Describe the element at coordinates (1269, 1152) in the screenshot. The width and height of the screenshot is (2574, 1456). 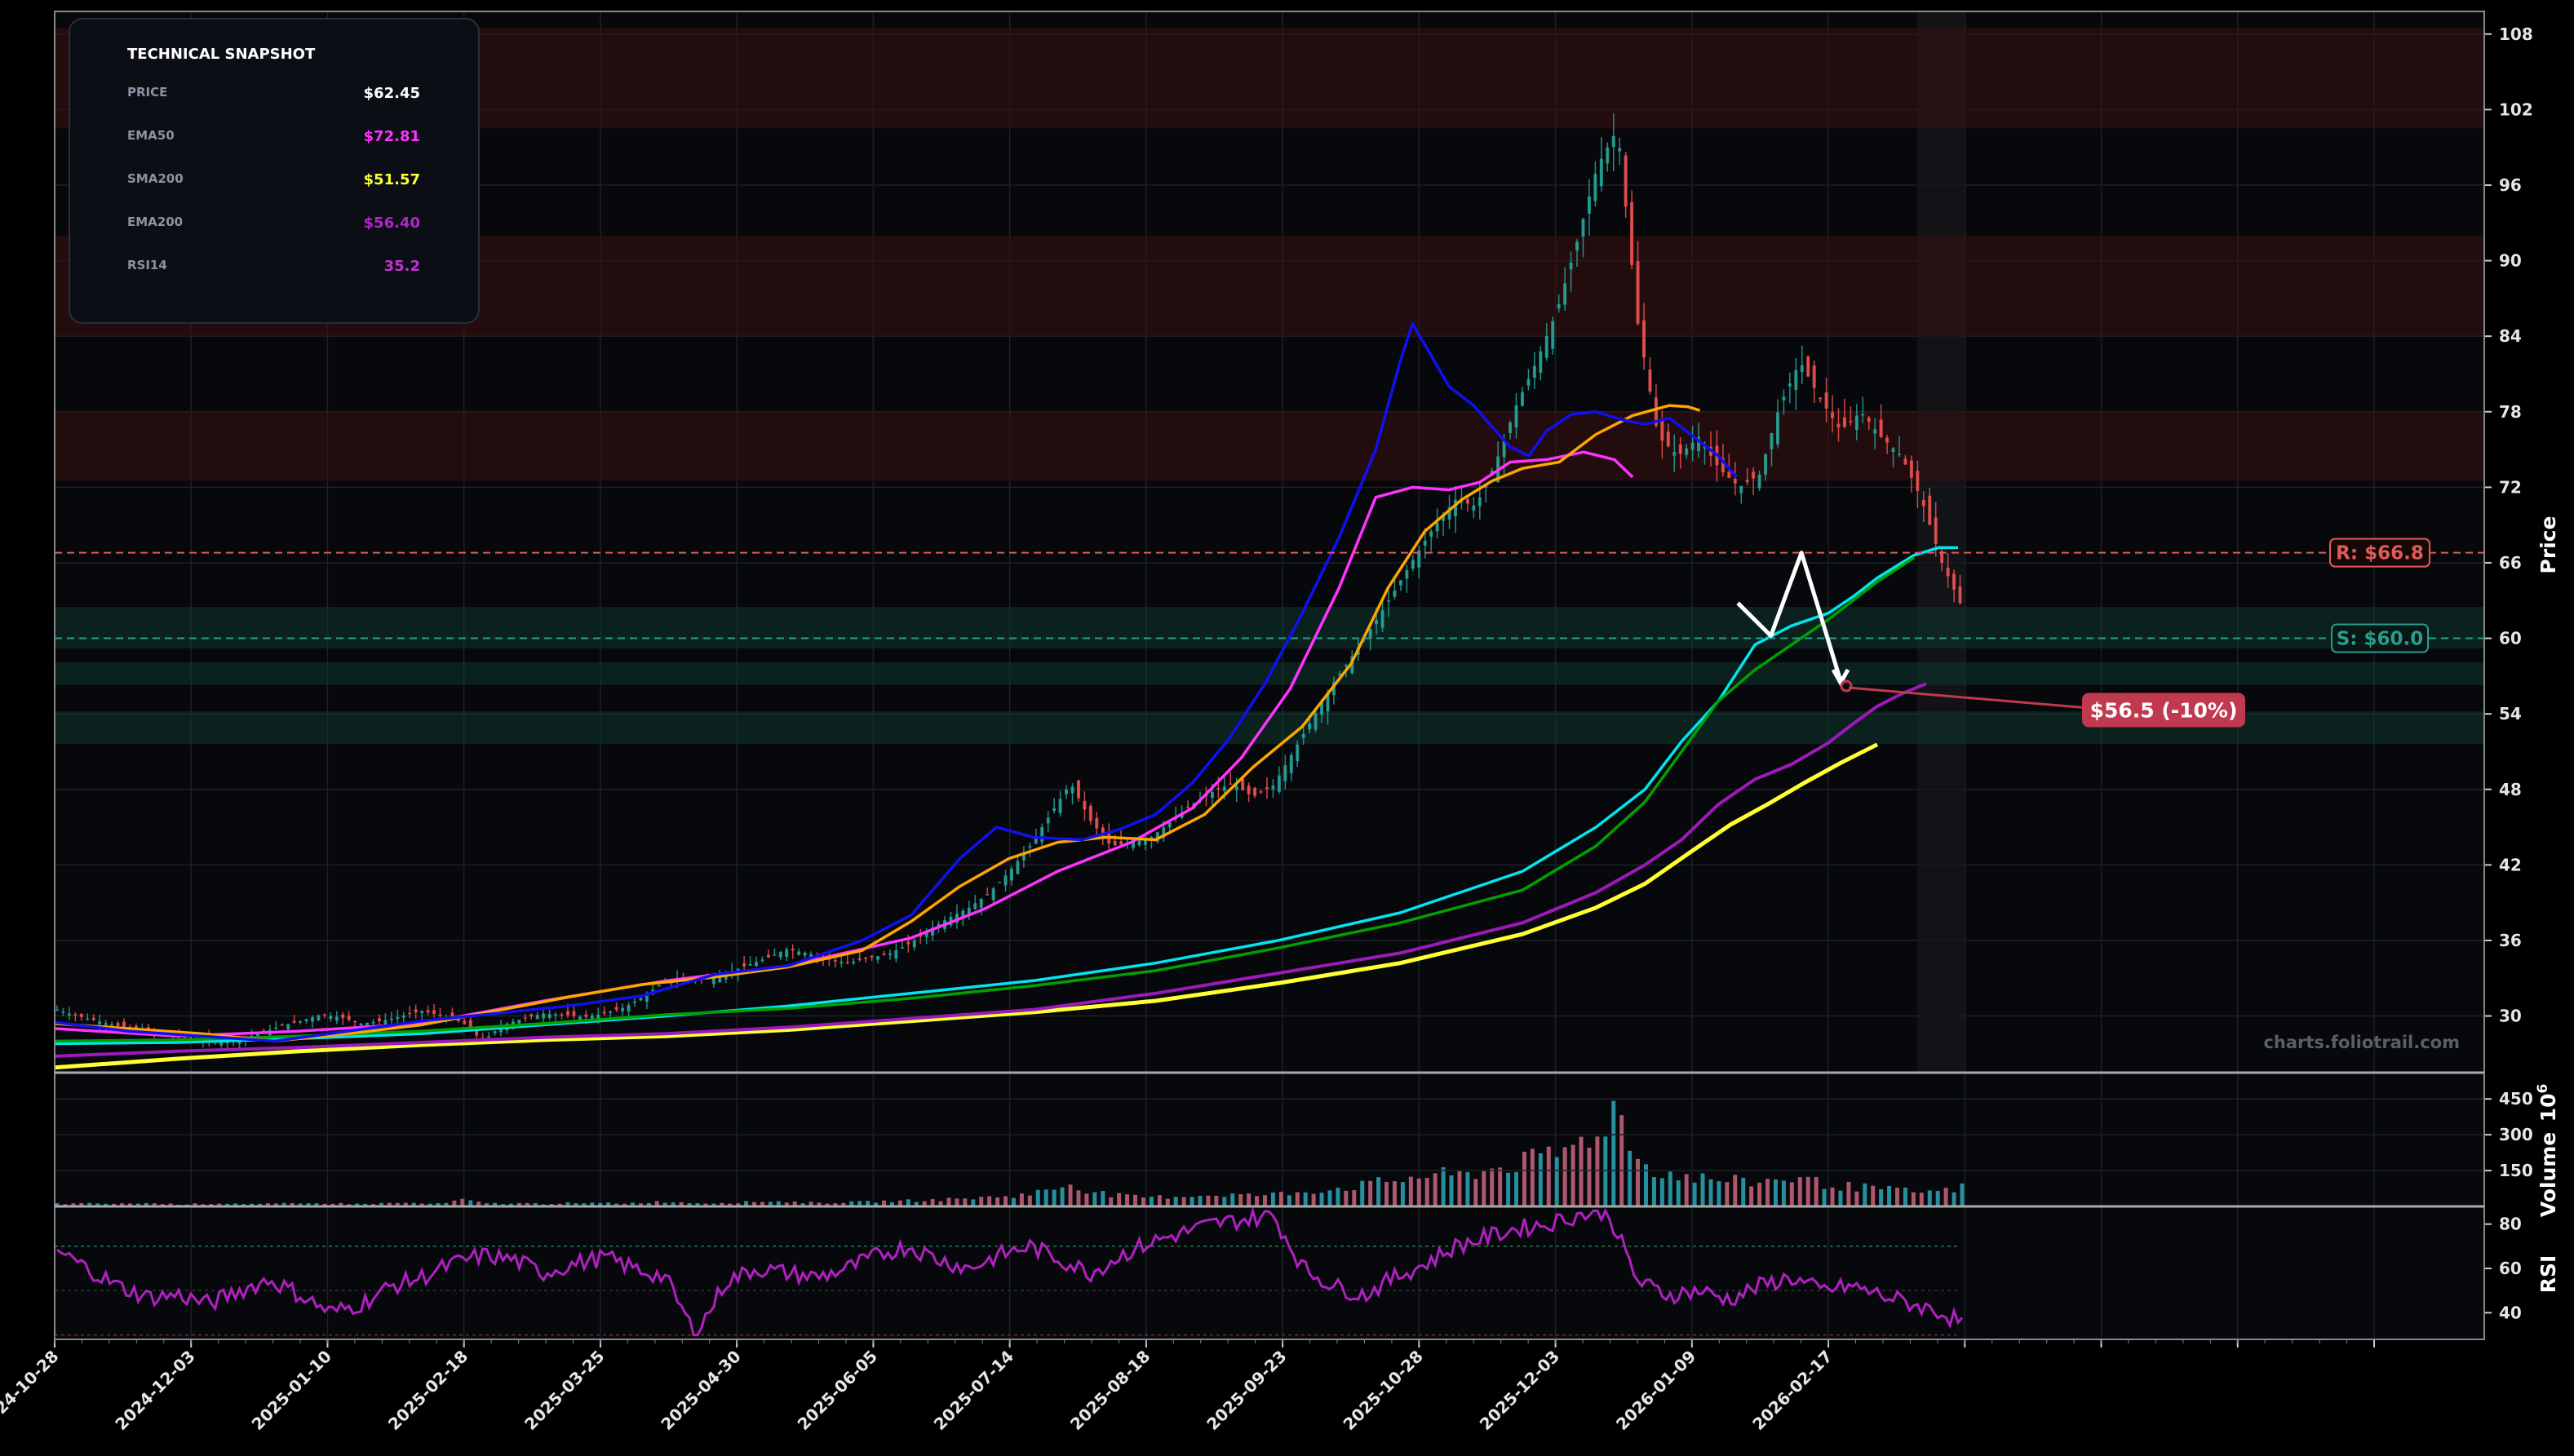
I see `volume-bars` at that location.